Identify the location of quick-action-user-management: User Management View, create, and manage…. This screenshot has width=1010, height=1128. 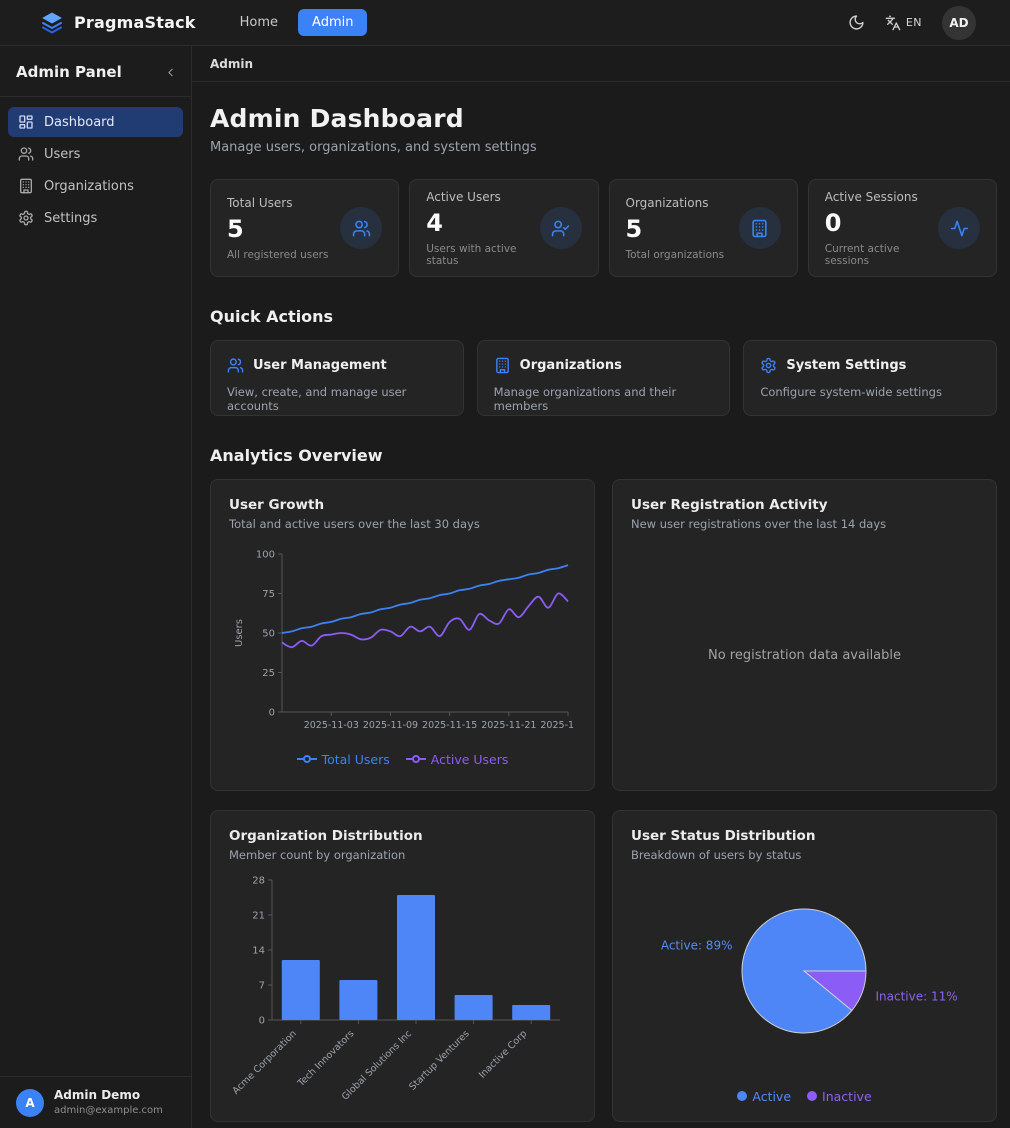
(337, 378).